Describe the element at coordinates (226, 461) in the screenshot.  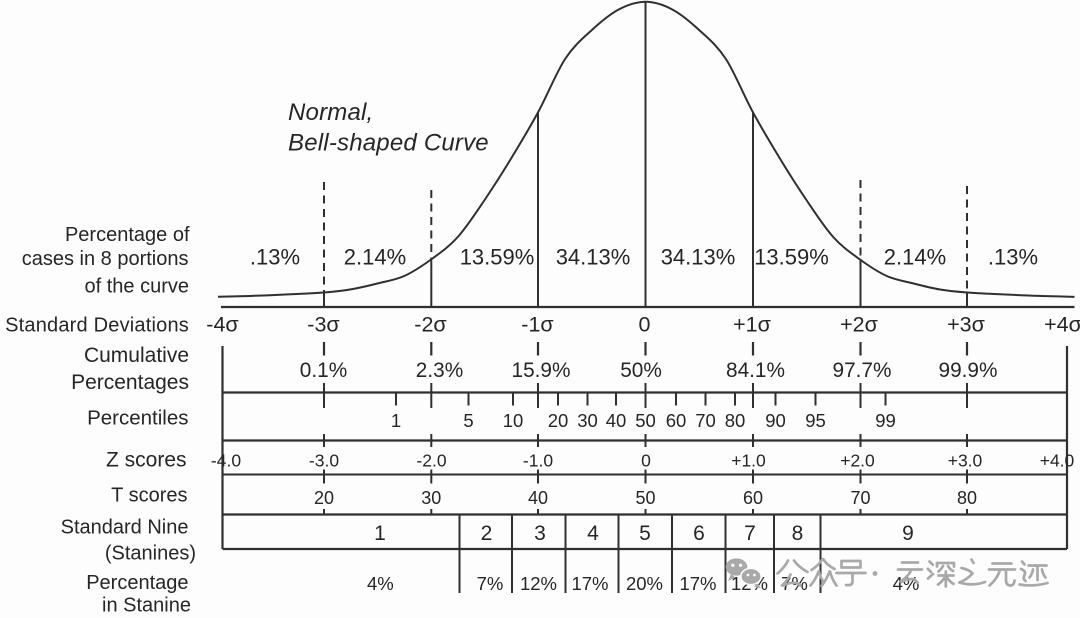
I see `svg-text: -4.0` at that location.